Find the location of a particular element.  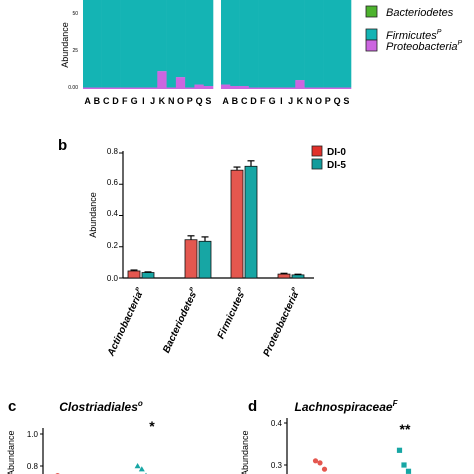

sample-letter: A is located at coordinates (225, 101).